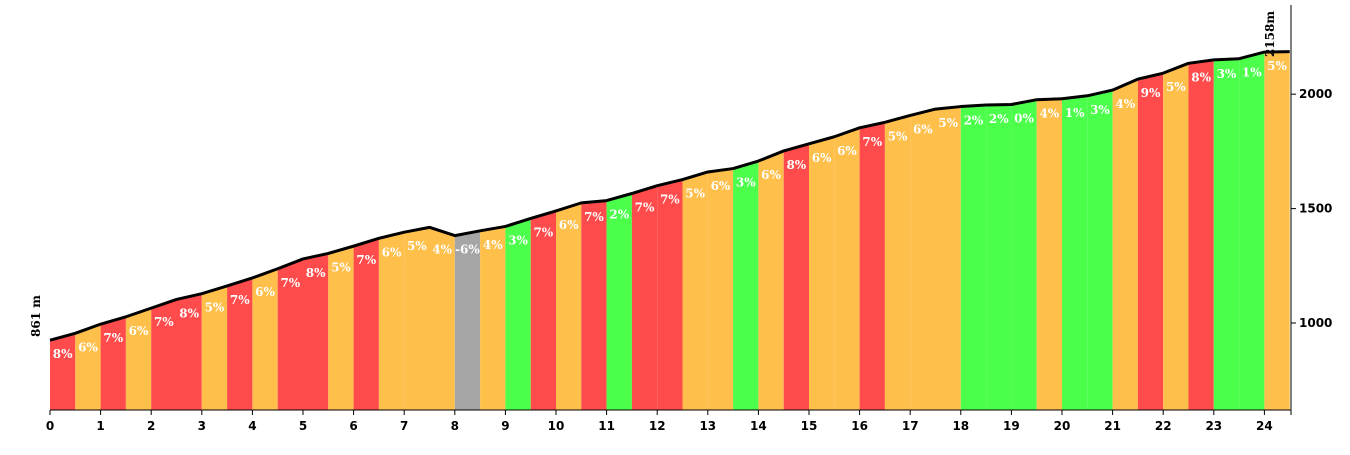  What do you see at coordinates (1315, 94) in the screenshot?
I see `y-tick-label: 2000` at bounding box center [1315, 94].